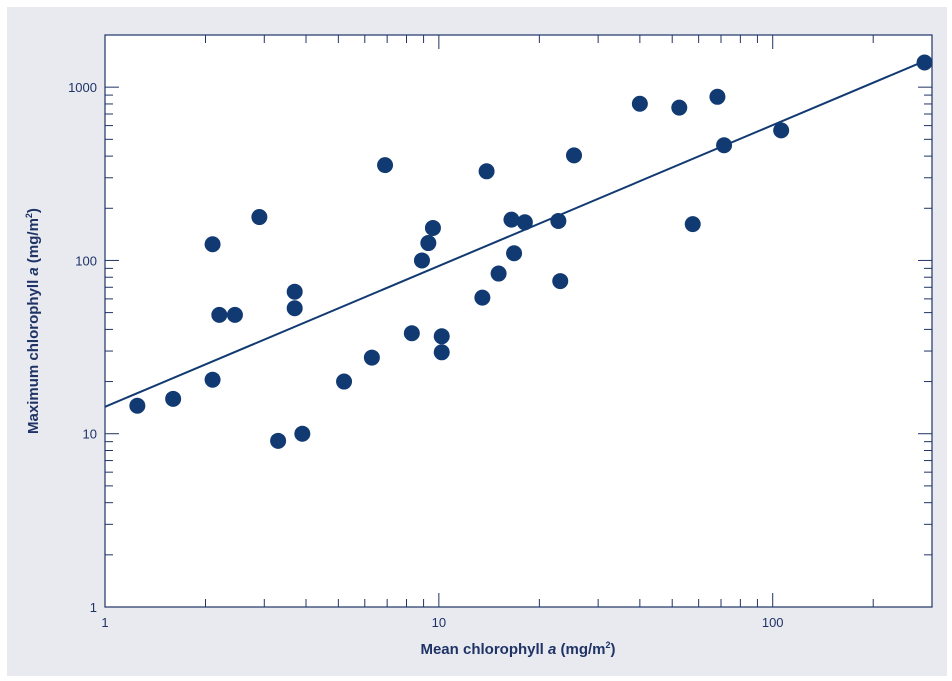 The image size is (952, 681). Describe the element at coordinates (90, 434) in the screenshot. I see `y-tick-label: 10` at that location.